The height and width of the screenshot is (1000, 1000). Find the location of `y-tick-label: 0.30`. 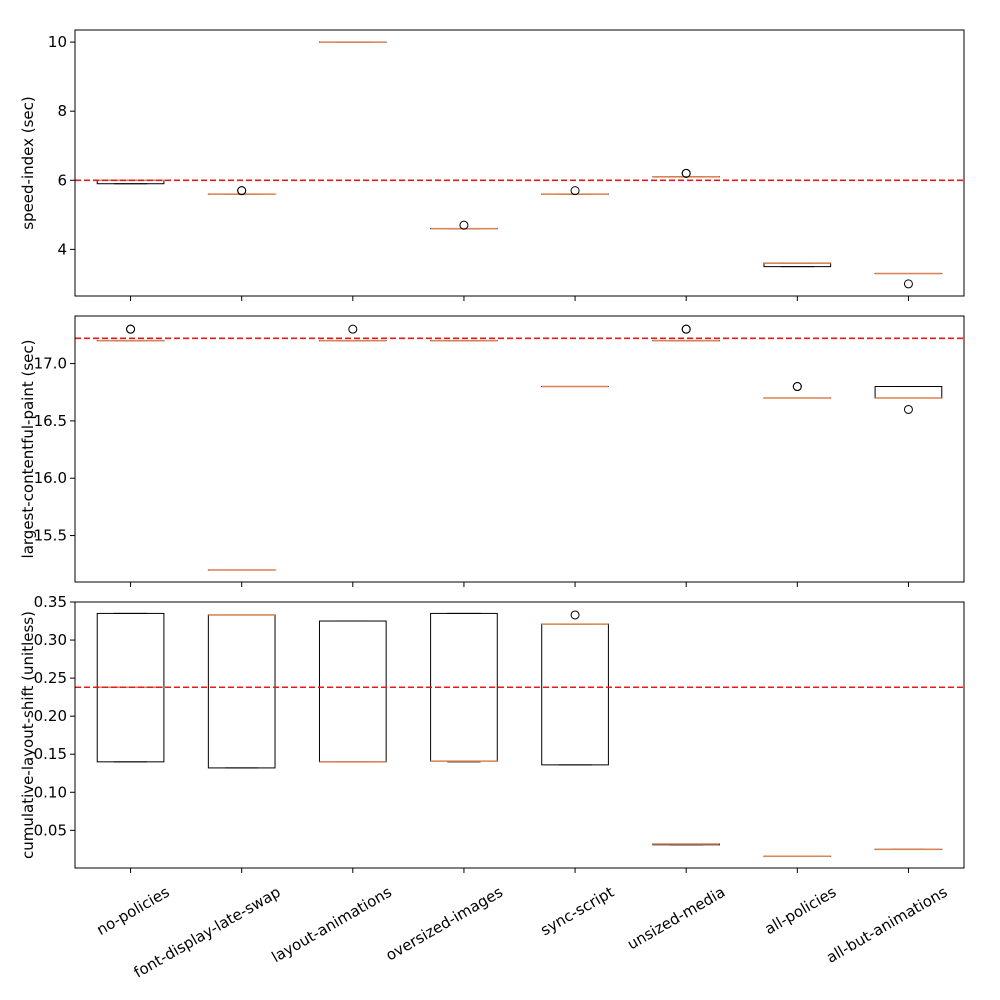

y-tick-label: 0.30 is located at coordinates (50, 640).